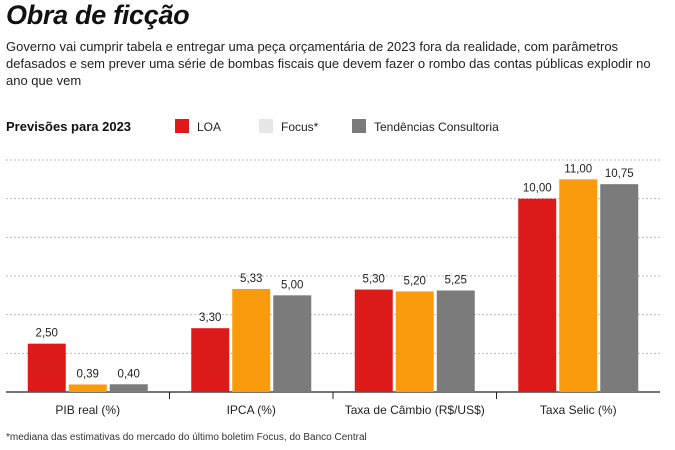  Describe the element at coordinates (292, 343) in the screenshot. I see `bar-2-tend-ncias-consultoria` at that location.